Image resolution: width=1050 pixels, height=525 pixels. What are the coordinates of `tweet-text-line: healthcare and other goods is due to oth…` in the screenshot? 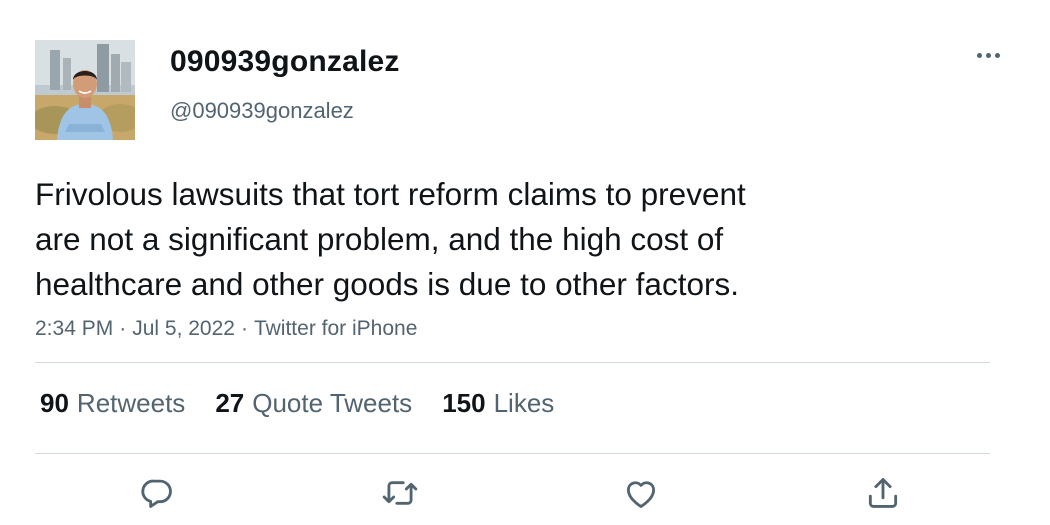 It's located at (387, 284).